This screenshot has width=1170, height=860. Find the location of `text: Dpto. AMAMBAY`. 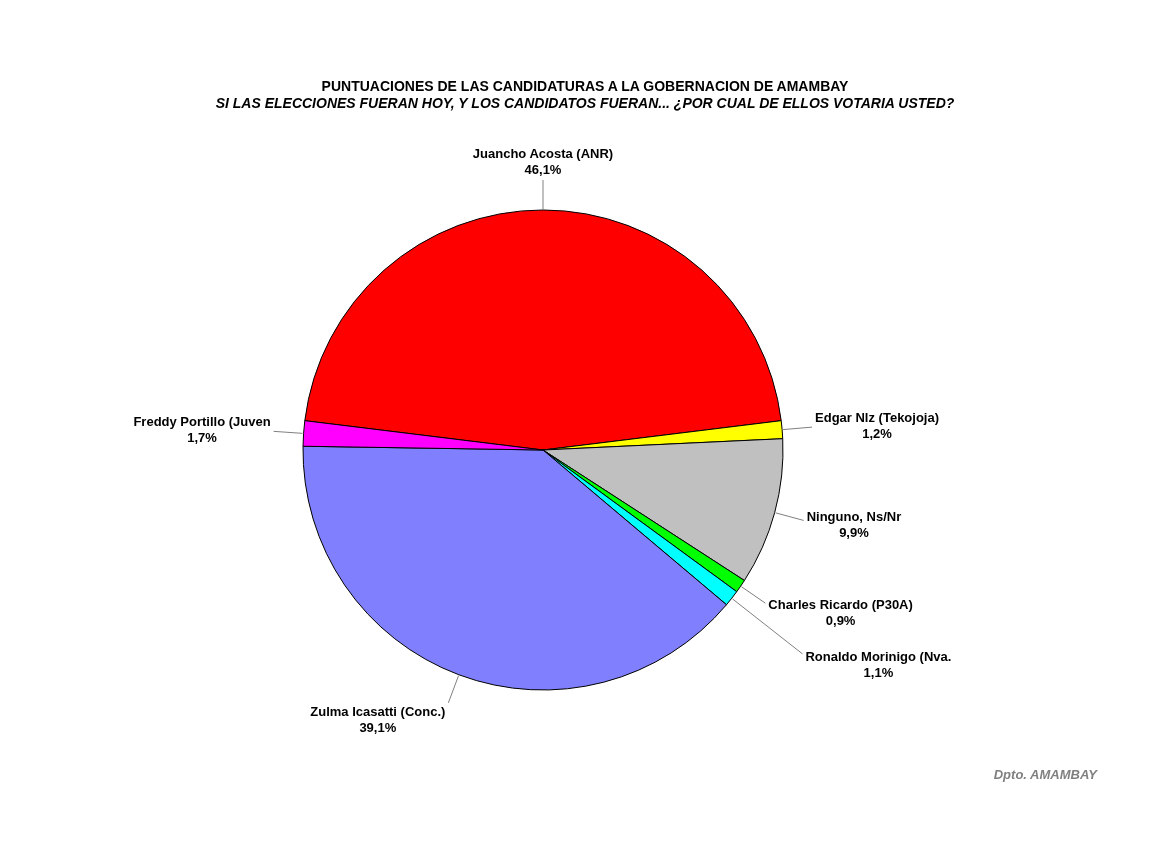

text: Dpto. AMAMBAY is located at coordinates (1046, 774).